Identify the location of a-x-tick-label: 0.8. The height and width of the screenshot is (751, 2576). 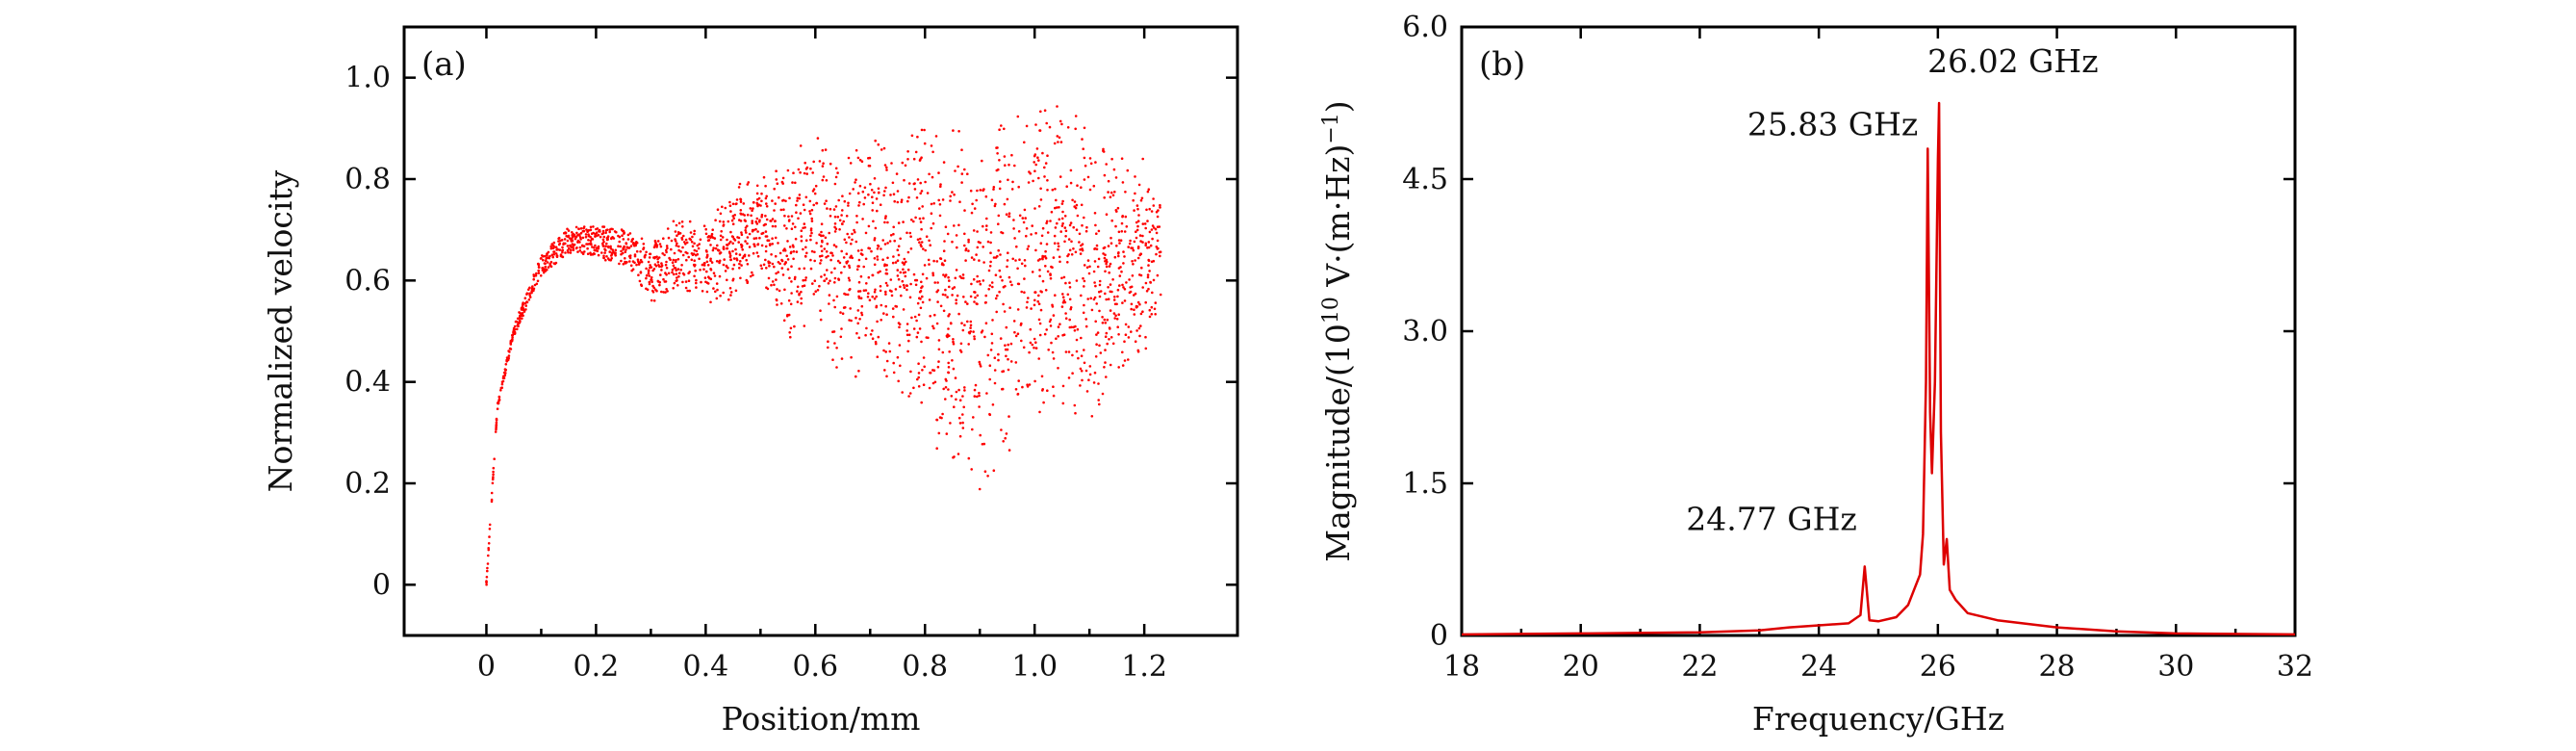
(925, 667).